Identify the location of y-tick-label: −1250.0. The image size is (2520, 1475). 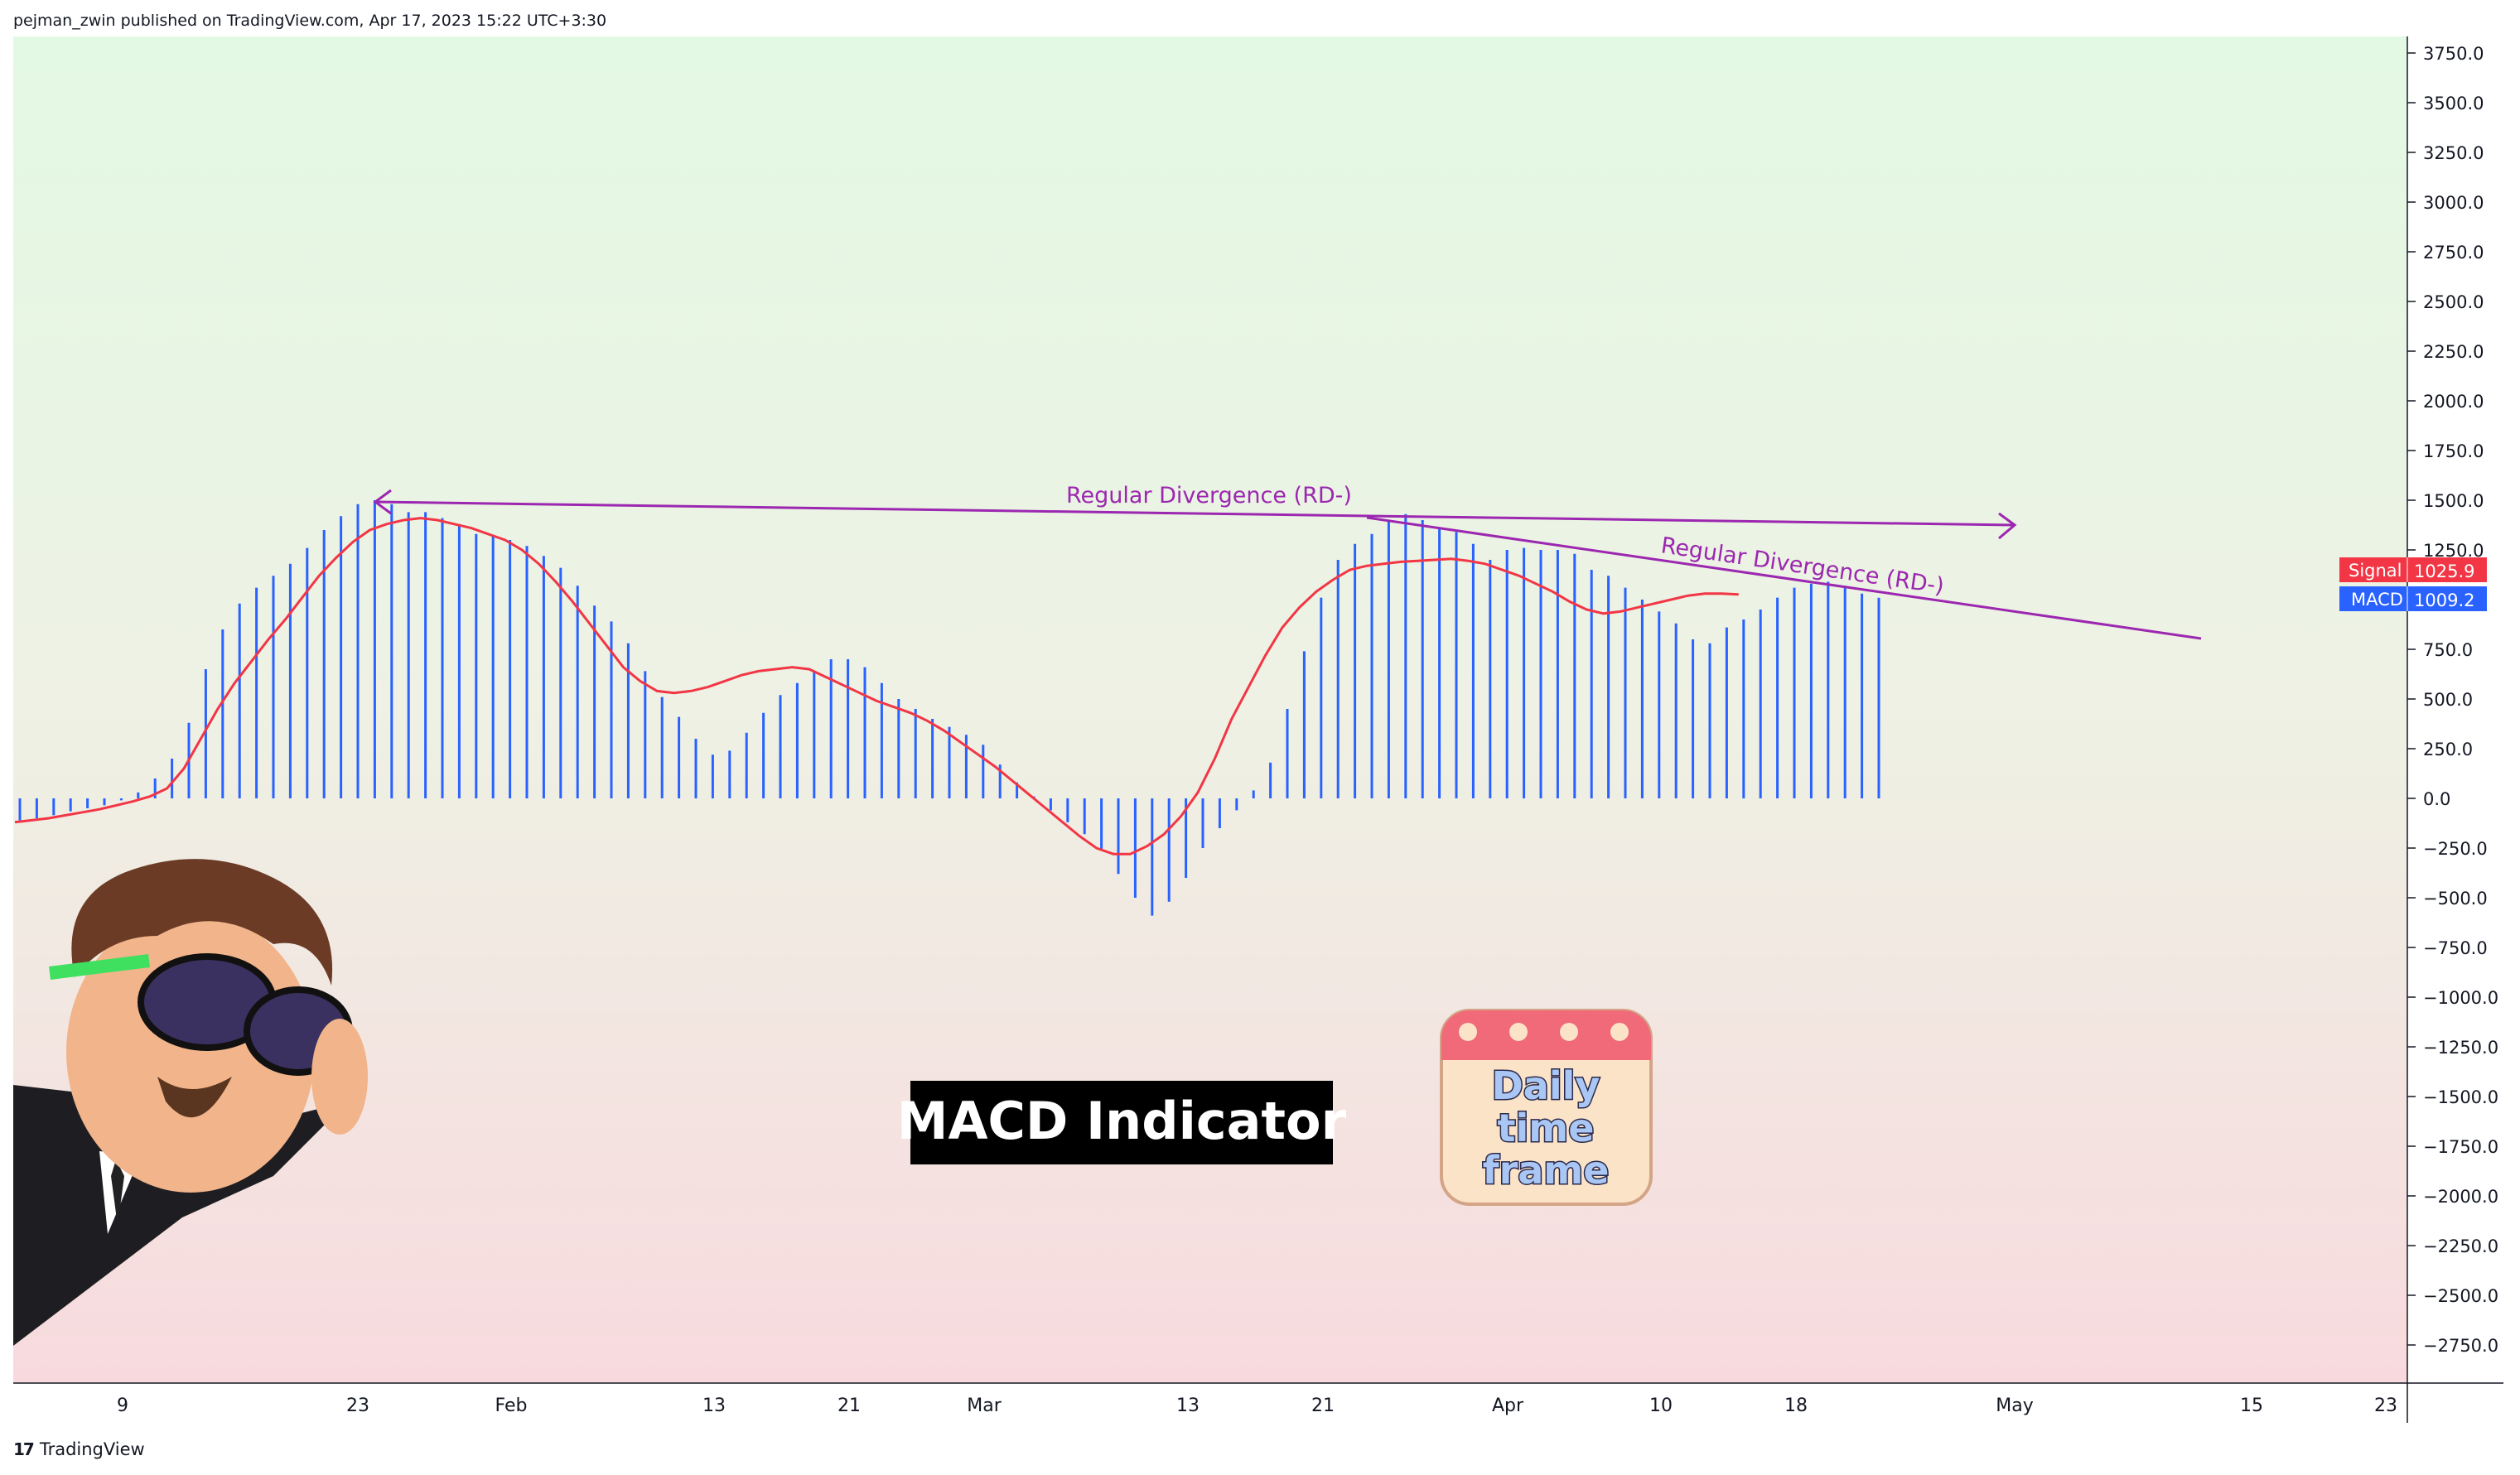
(2460, 1048).